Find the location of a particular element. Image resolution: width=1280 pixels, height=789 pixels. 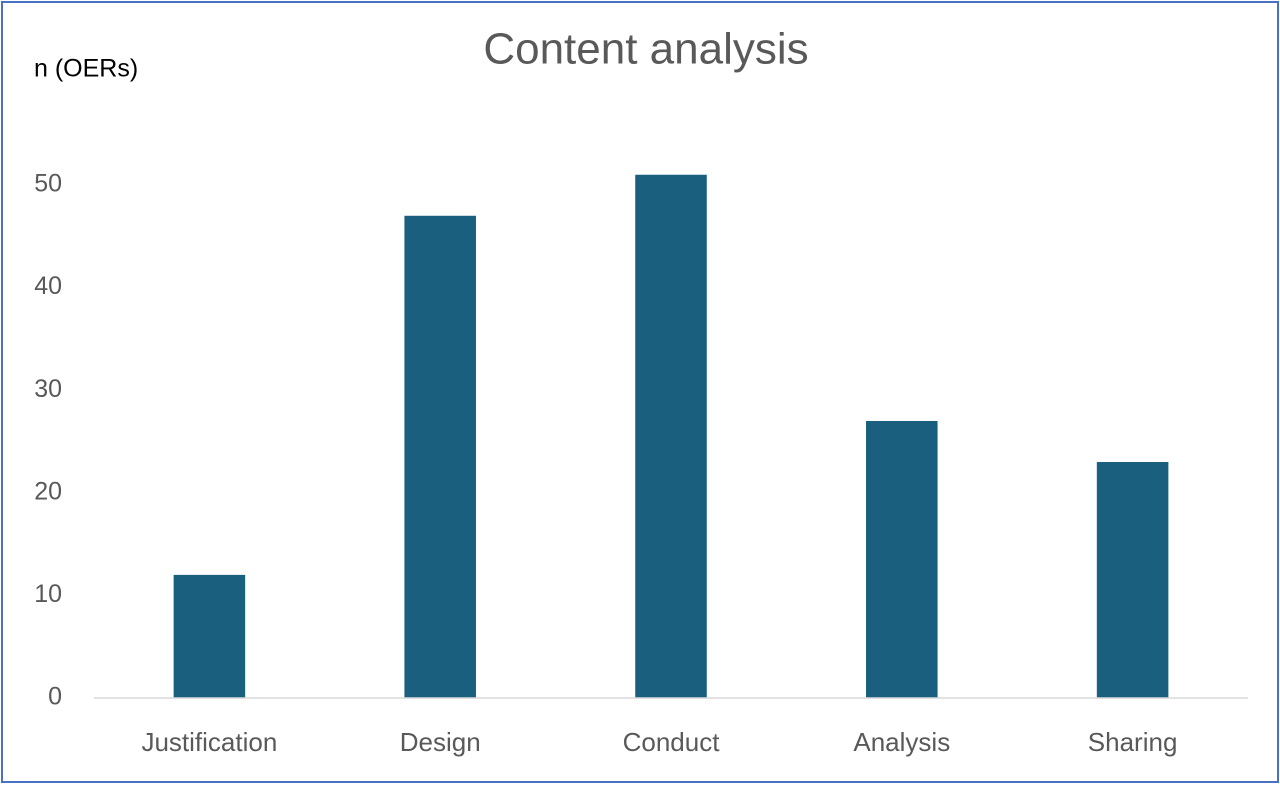

x-tick-label: Conduct is located at coordinates (672, 742).